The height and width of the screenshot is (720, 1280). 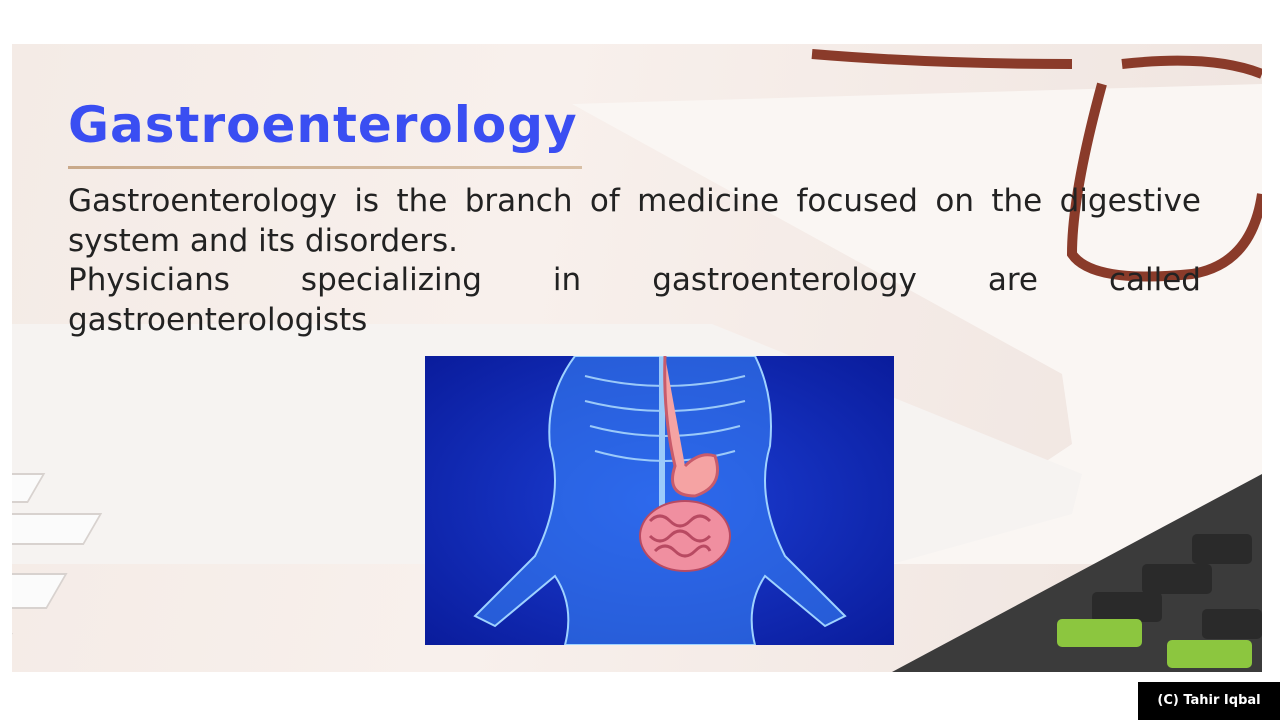 I want to click on credit: (C) Tahir Iqbal, so click(x=1209, y=701).